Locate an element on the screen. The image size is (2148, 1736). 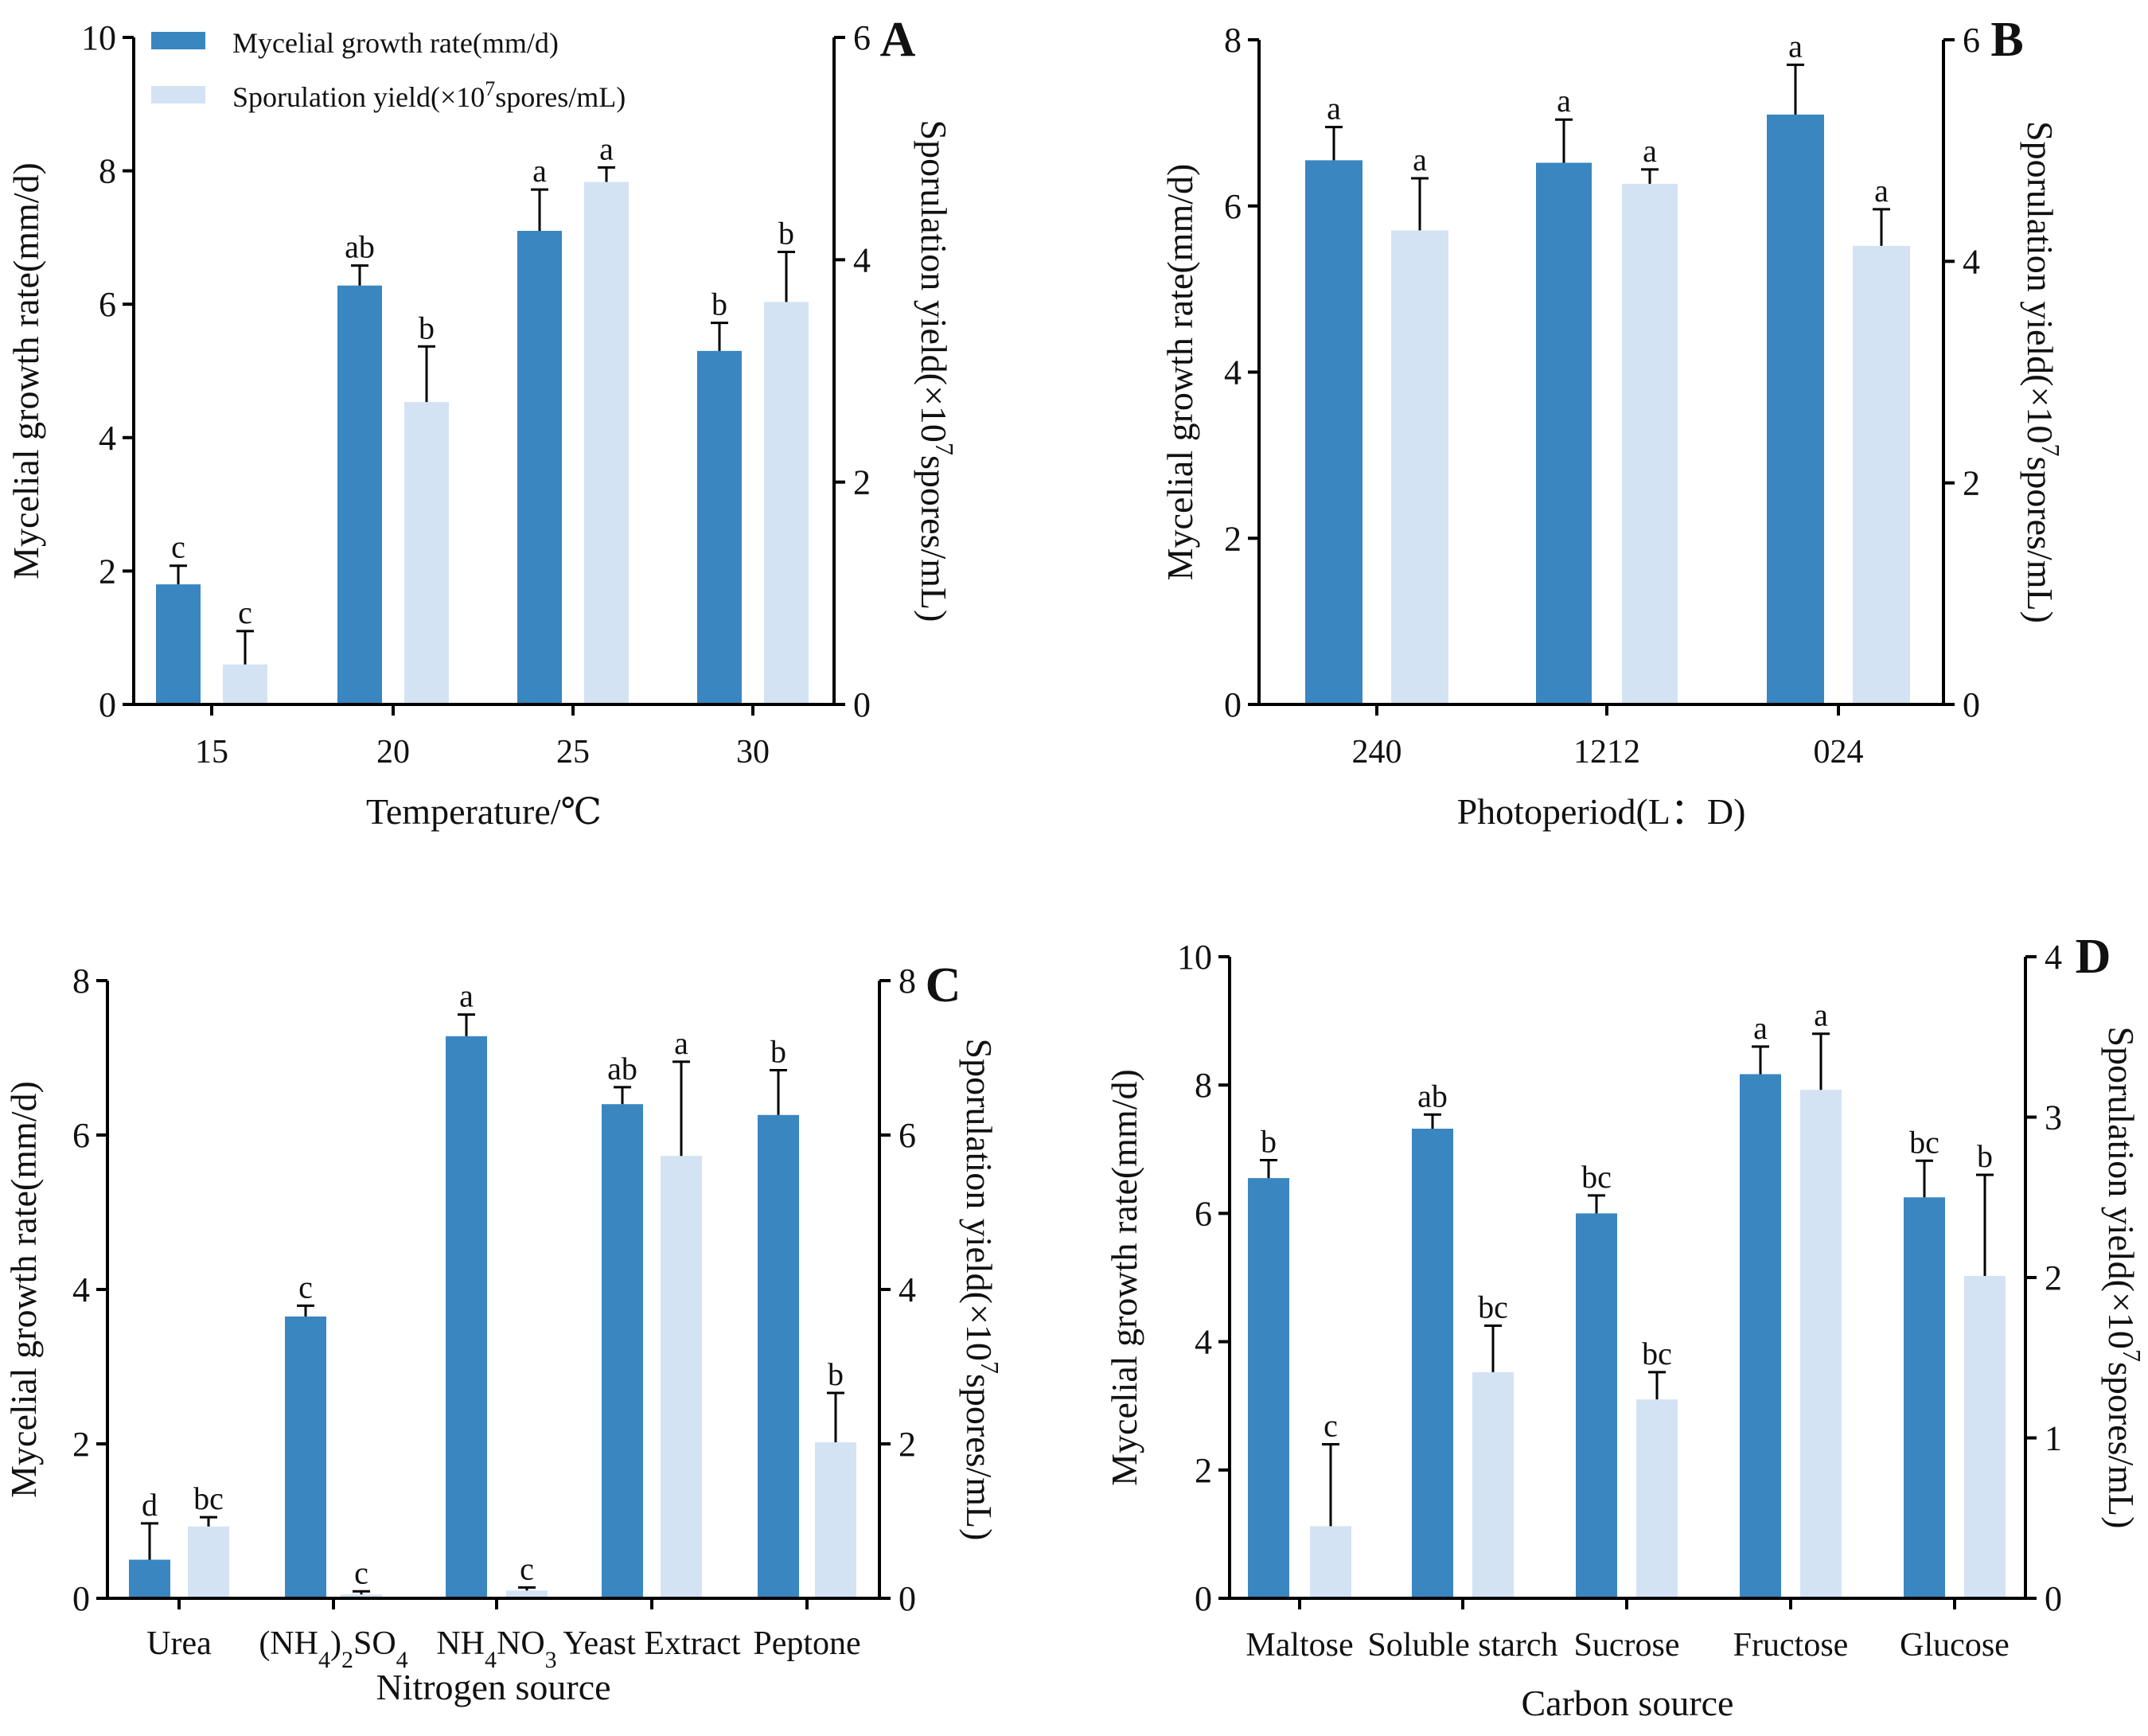
category-label-part: Urea is located at coordinates (179, 1643).